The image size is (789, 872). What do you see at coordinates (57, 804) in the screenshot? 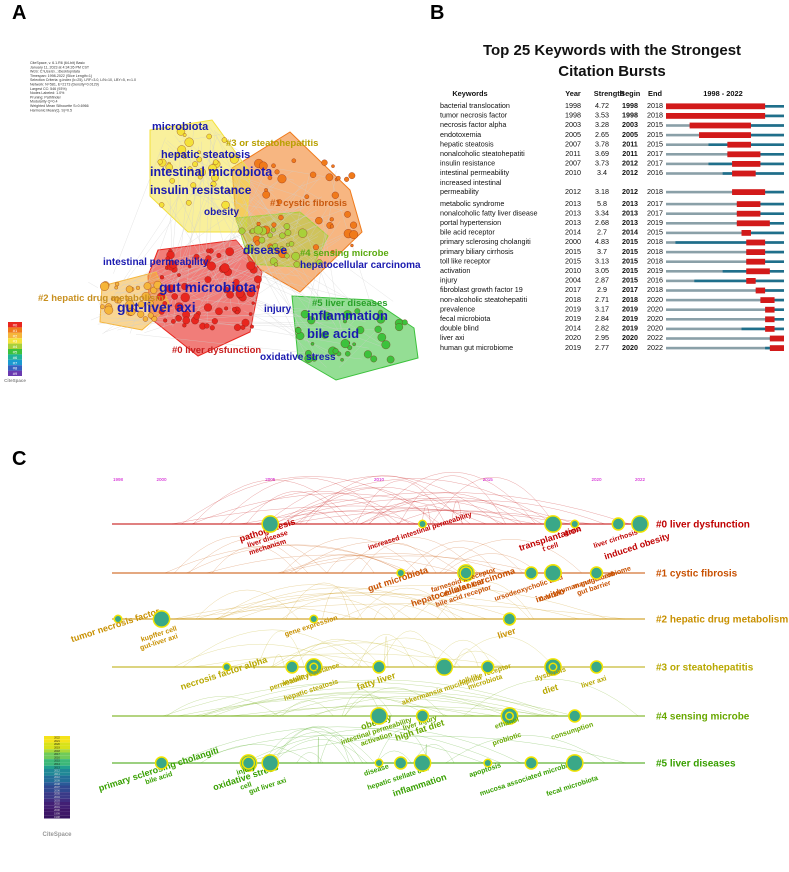
I see `colorbar-year: 2002` at bounding box center [57, 804].